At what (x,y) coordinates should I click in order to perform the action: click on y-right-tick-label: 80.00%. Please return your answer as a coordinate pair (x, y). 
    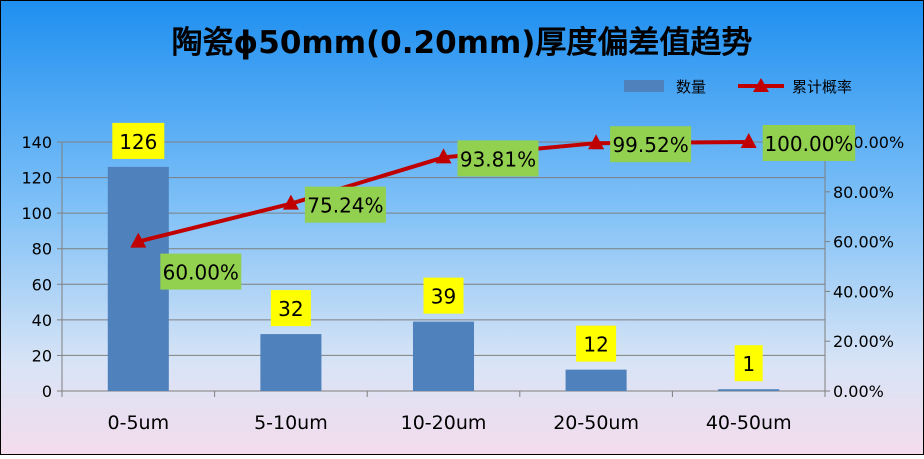
    Looking at the image, I should click on (863, 192).